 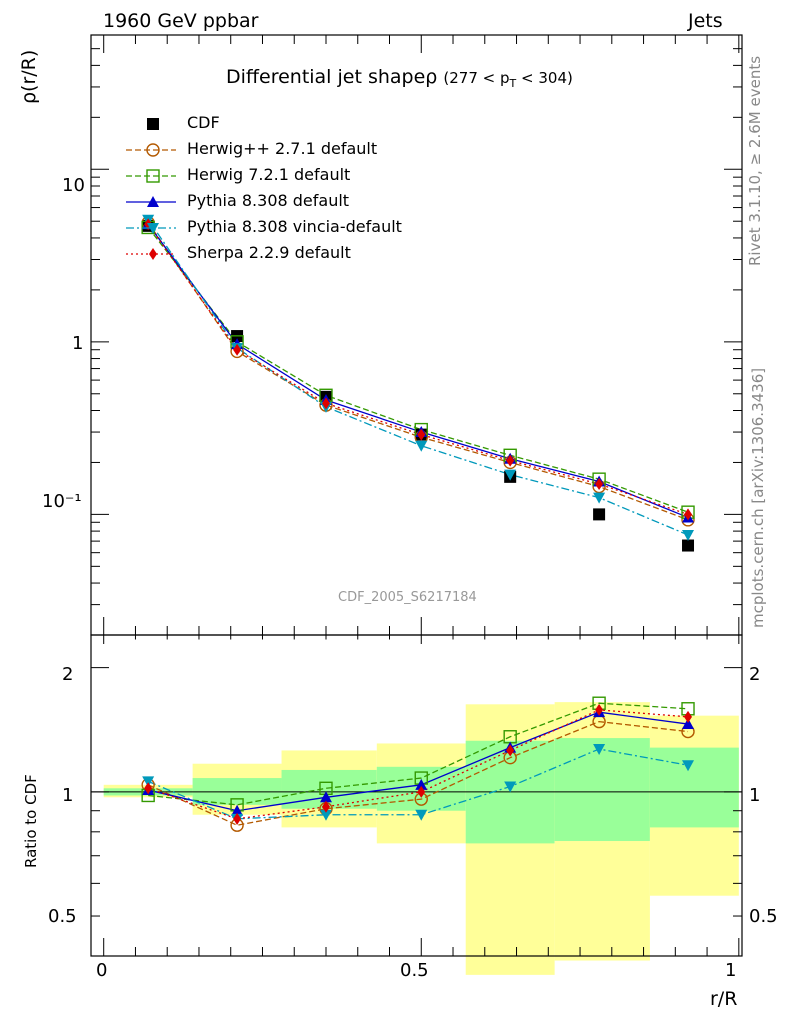 I want to click on header-right: Jets, so click(x=705, y=21).